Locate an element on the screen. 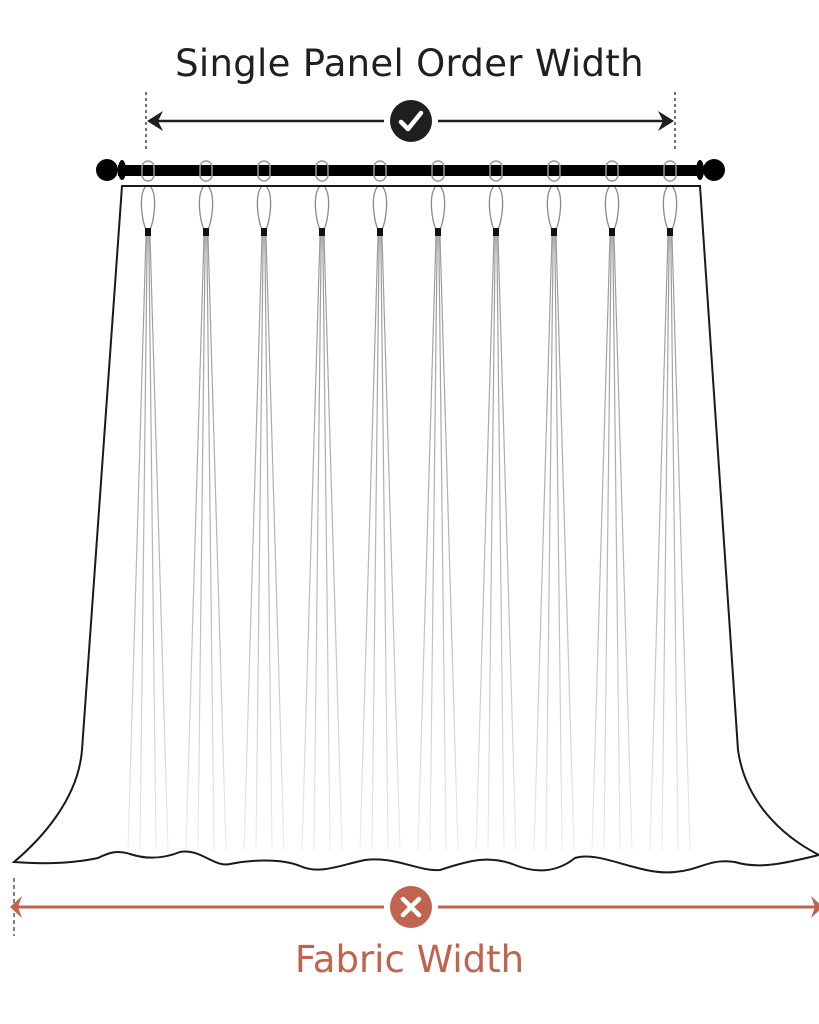 The height and width of the screenshot is (1024, 819). fabric-width-dimension is located at coordinates (414, 907).